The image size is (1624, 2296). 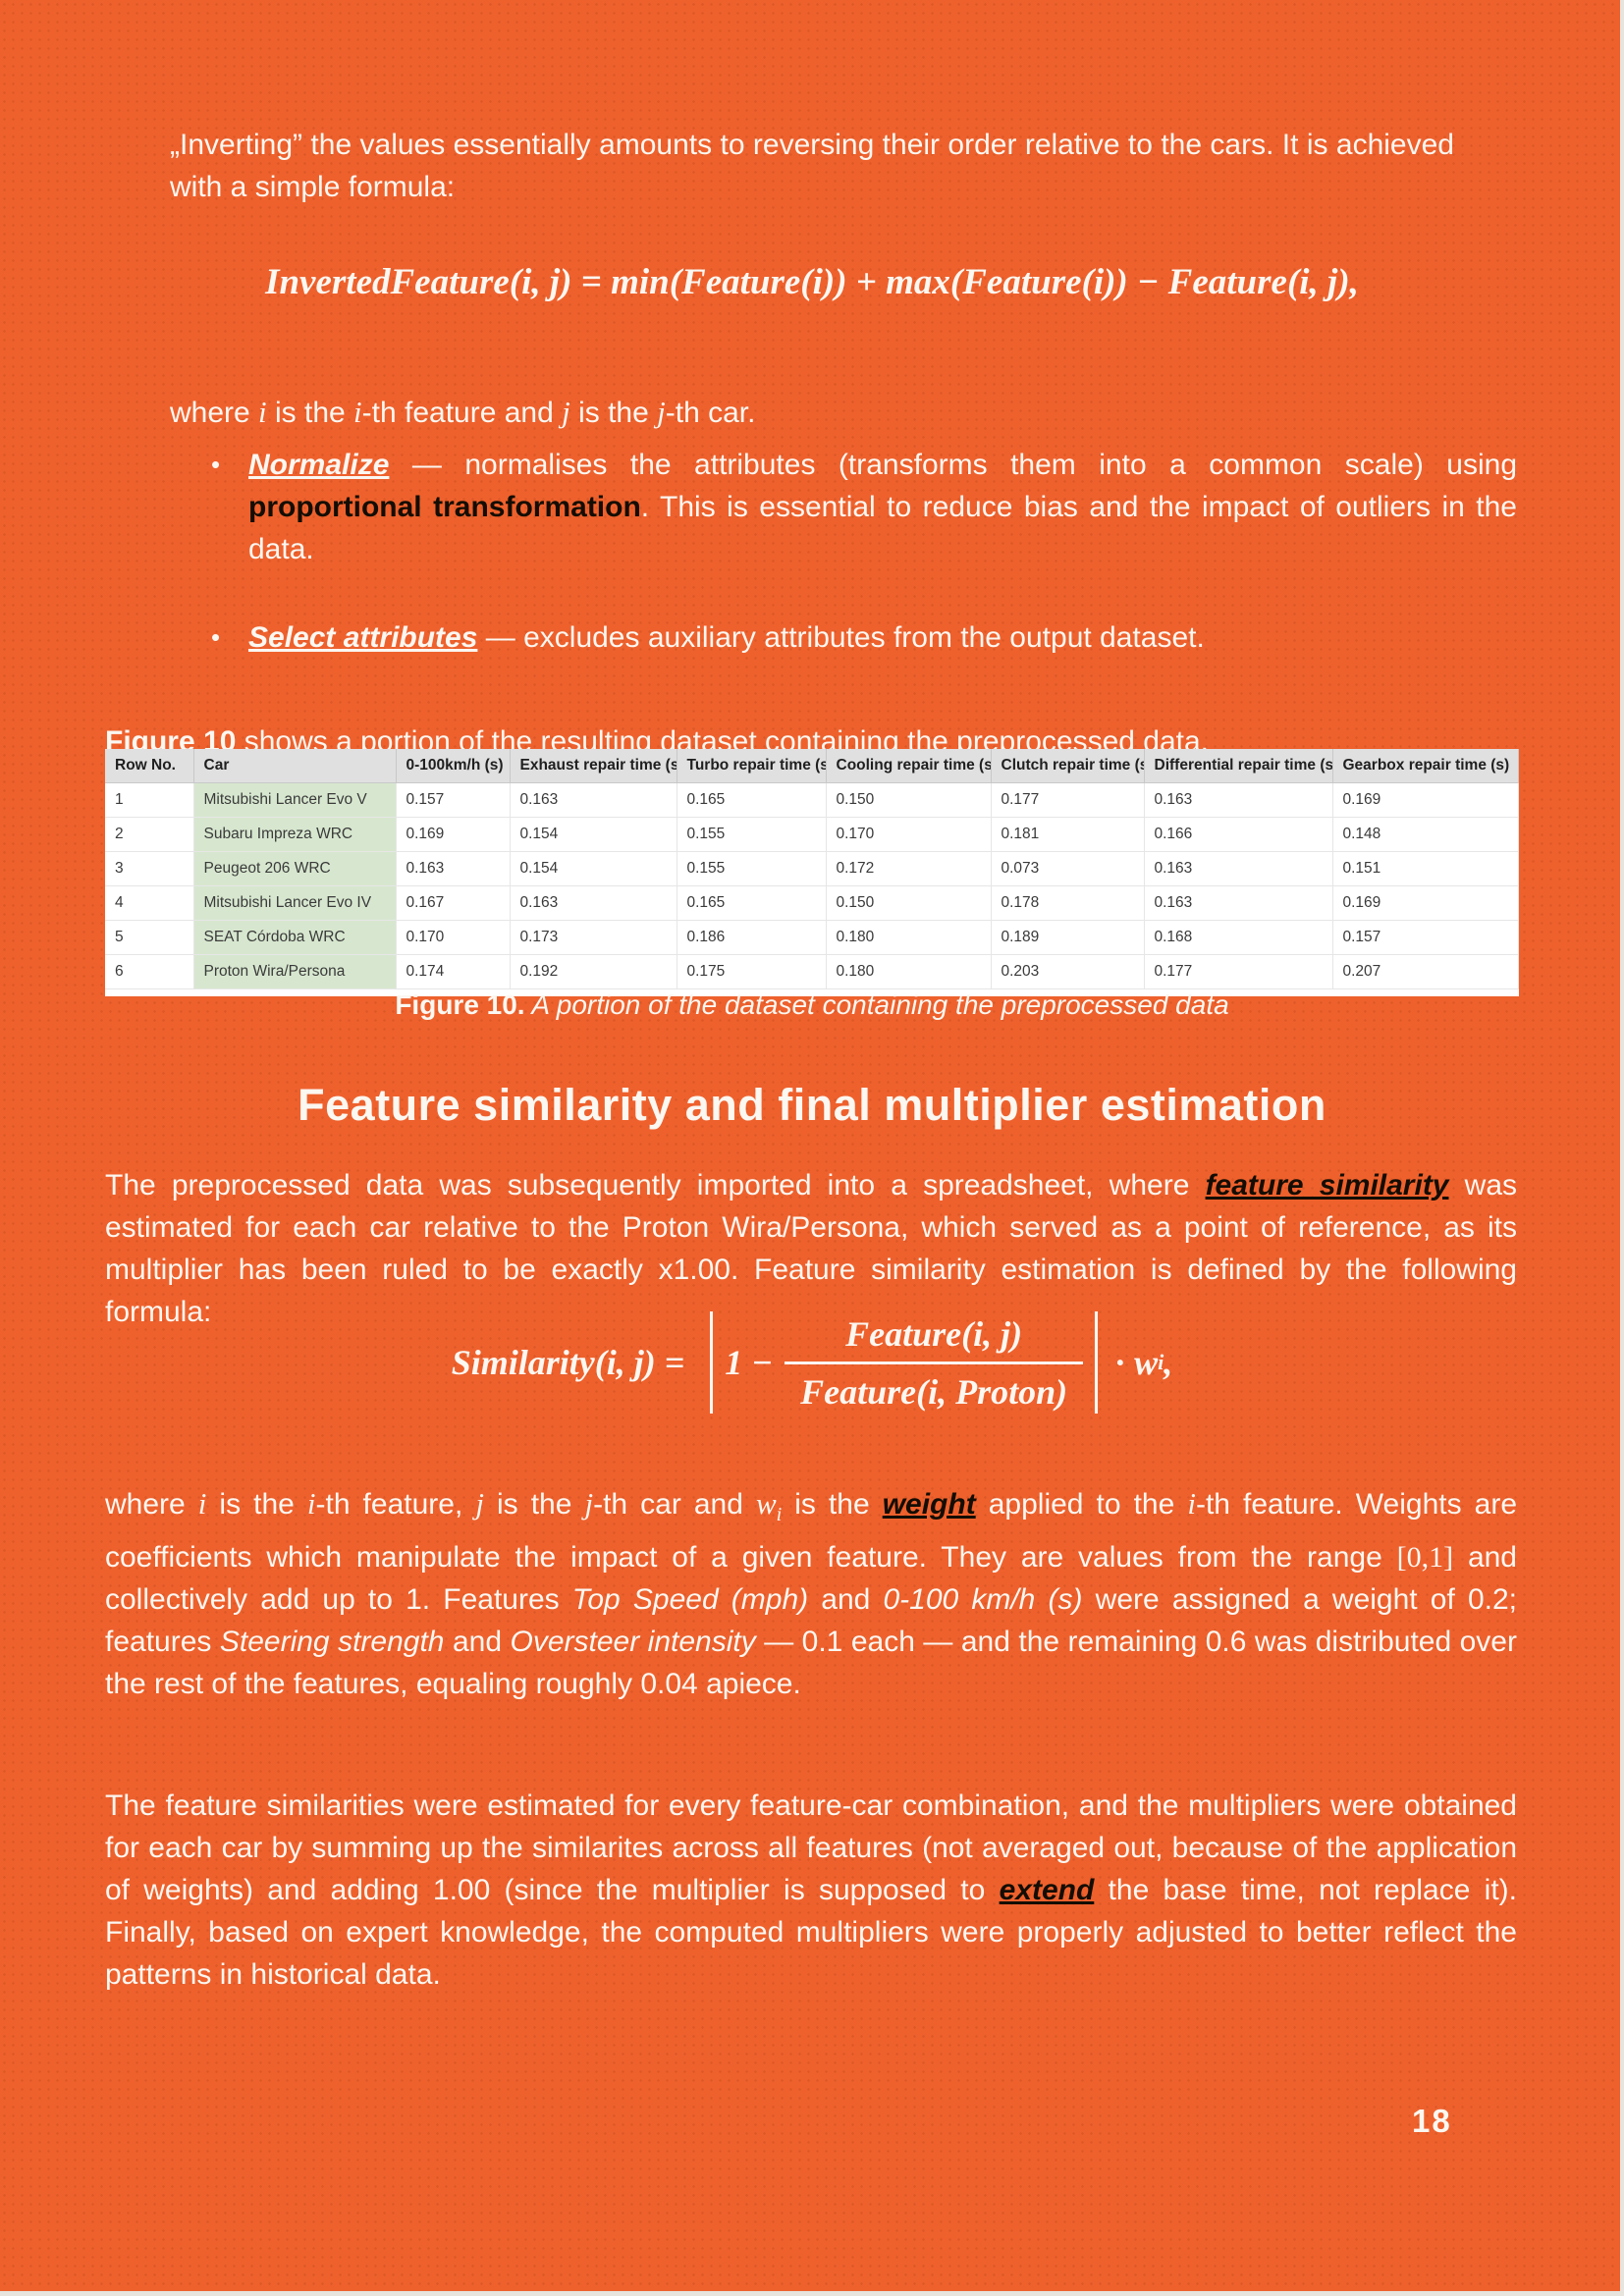 I want to click on col-header-0-100: 0-100km/h (s), so click(x=453, y=766).